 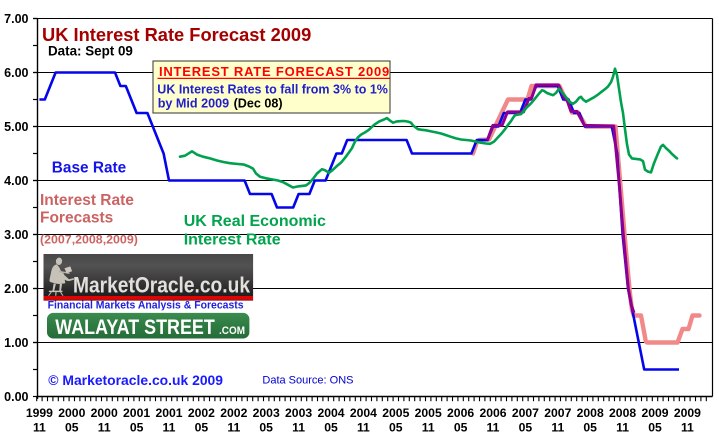 I want to click on svg-text: INTEREST RATE FORECAST 2009, so click(x=274, y=71).